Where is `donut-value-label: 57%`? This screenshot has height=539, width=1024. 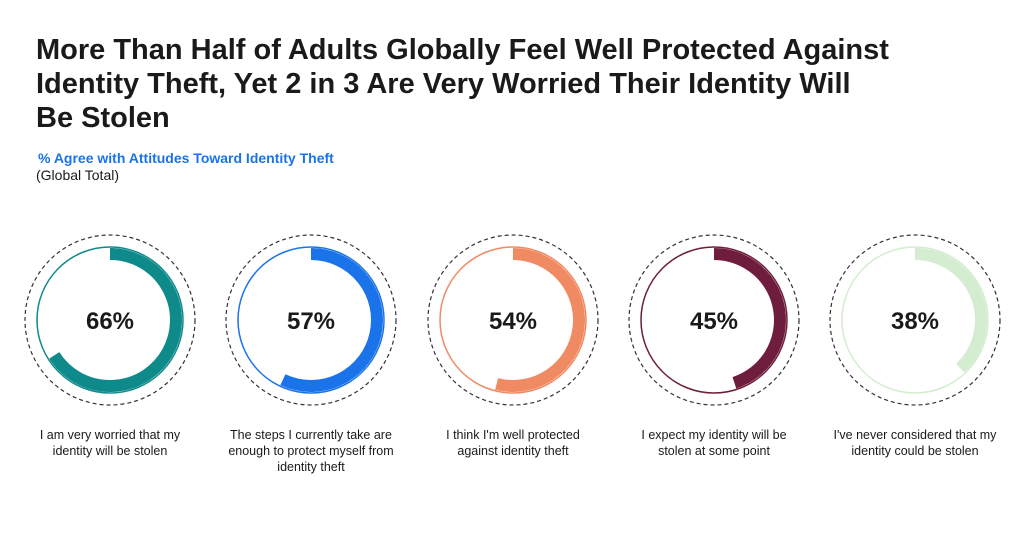
donut-value-label: 57% is located at coordinates (311, 321).